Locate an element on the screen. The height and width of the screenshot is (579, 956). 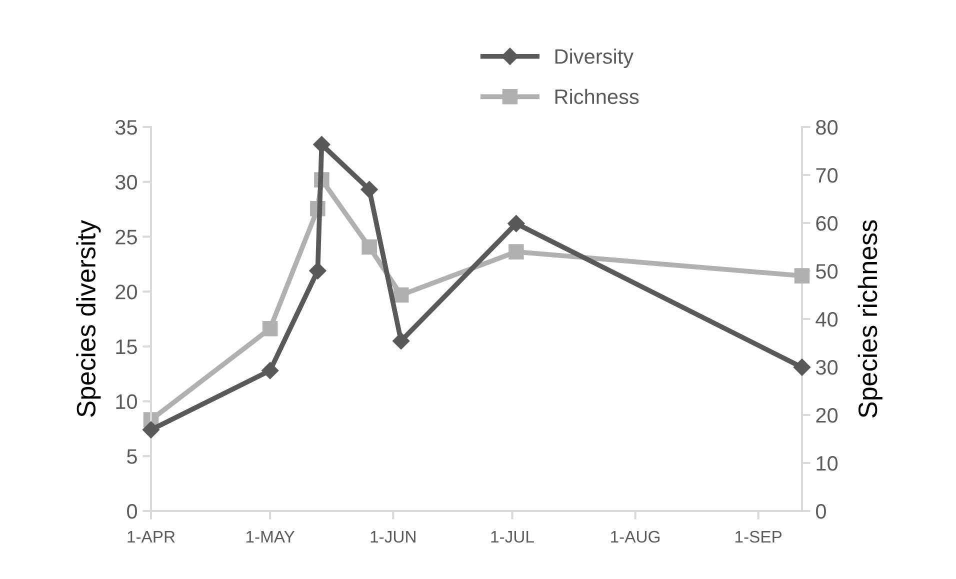
y2-tick-label: 60 is located at coordinates (827, 223).